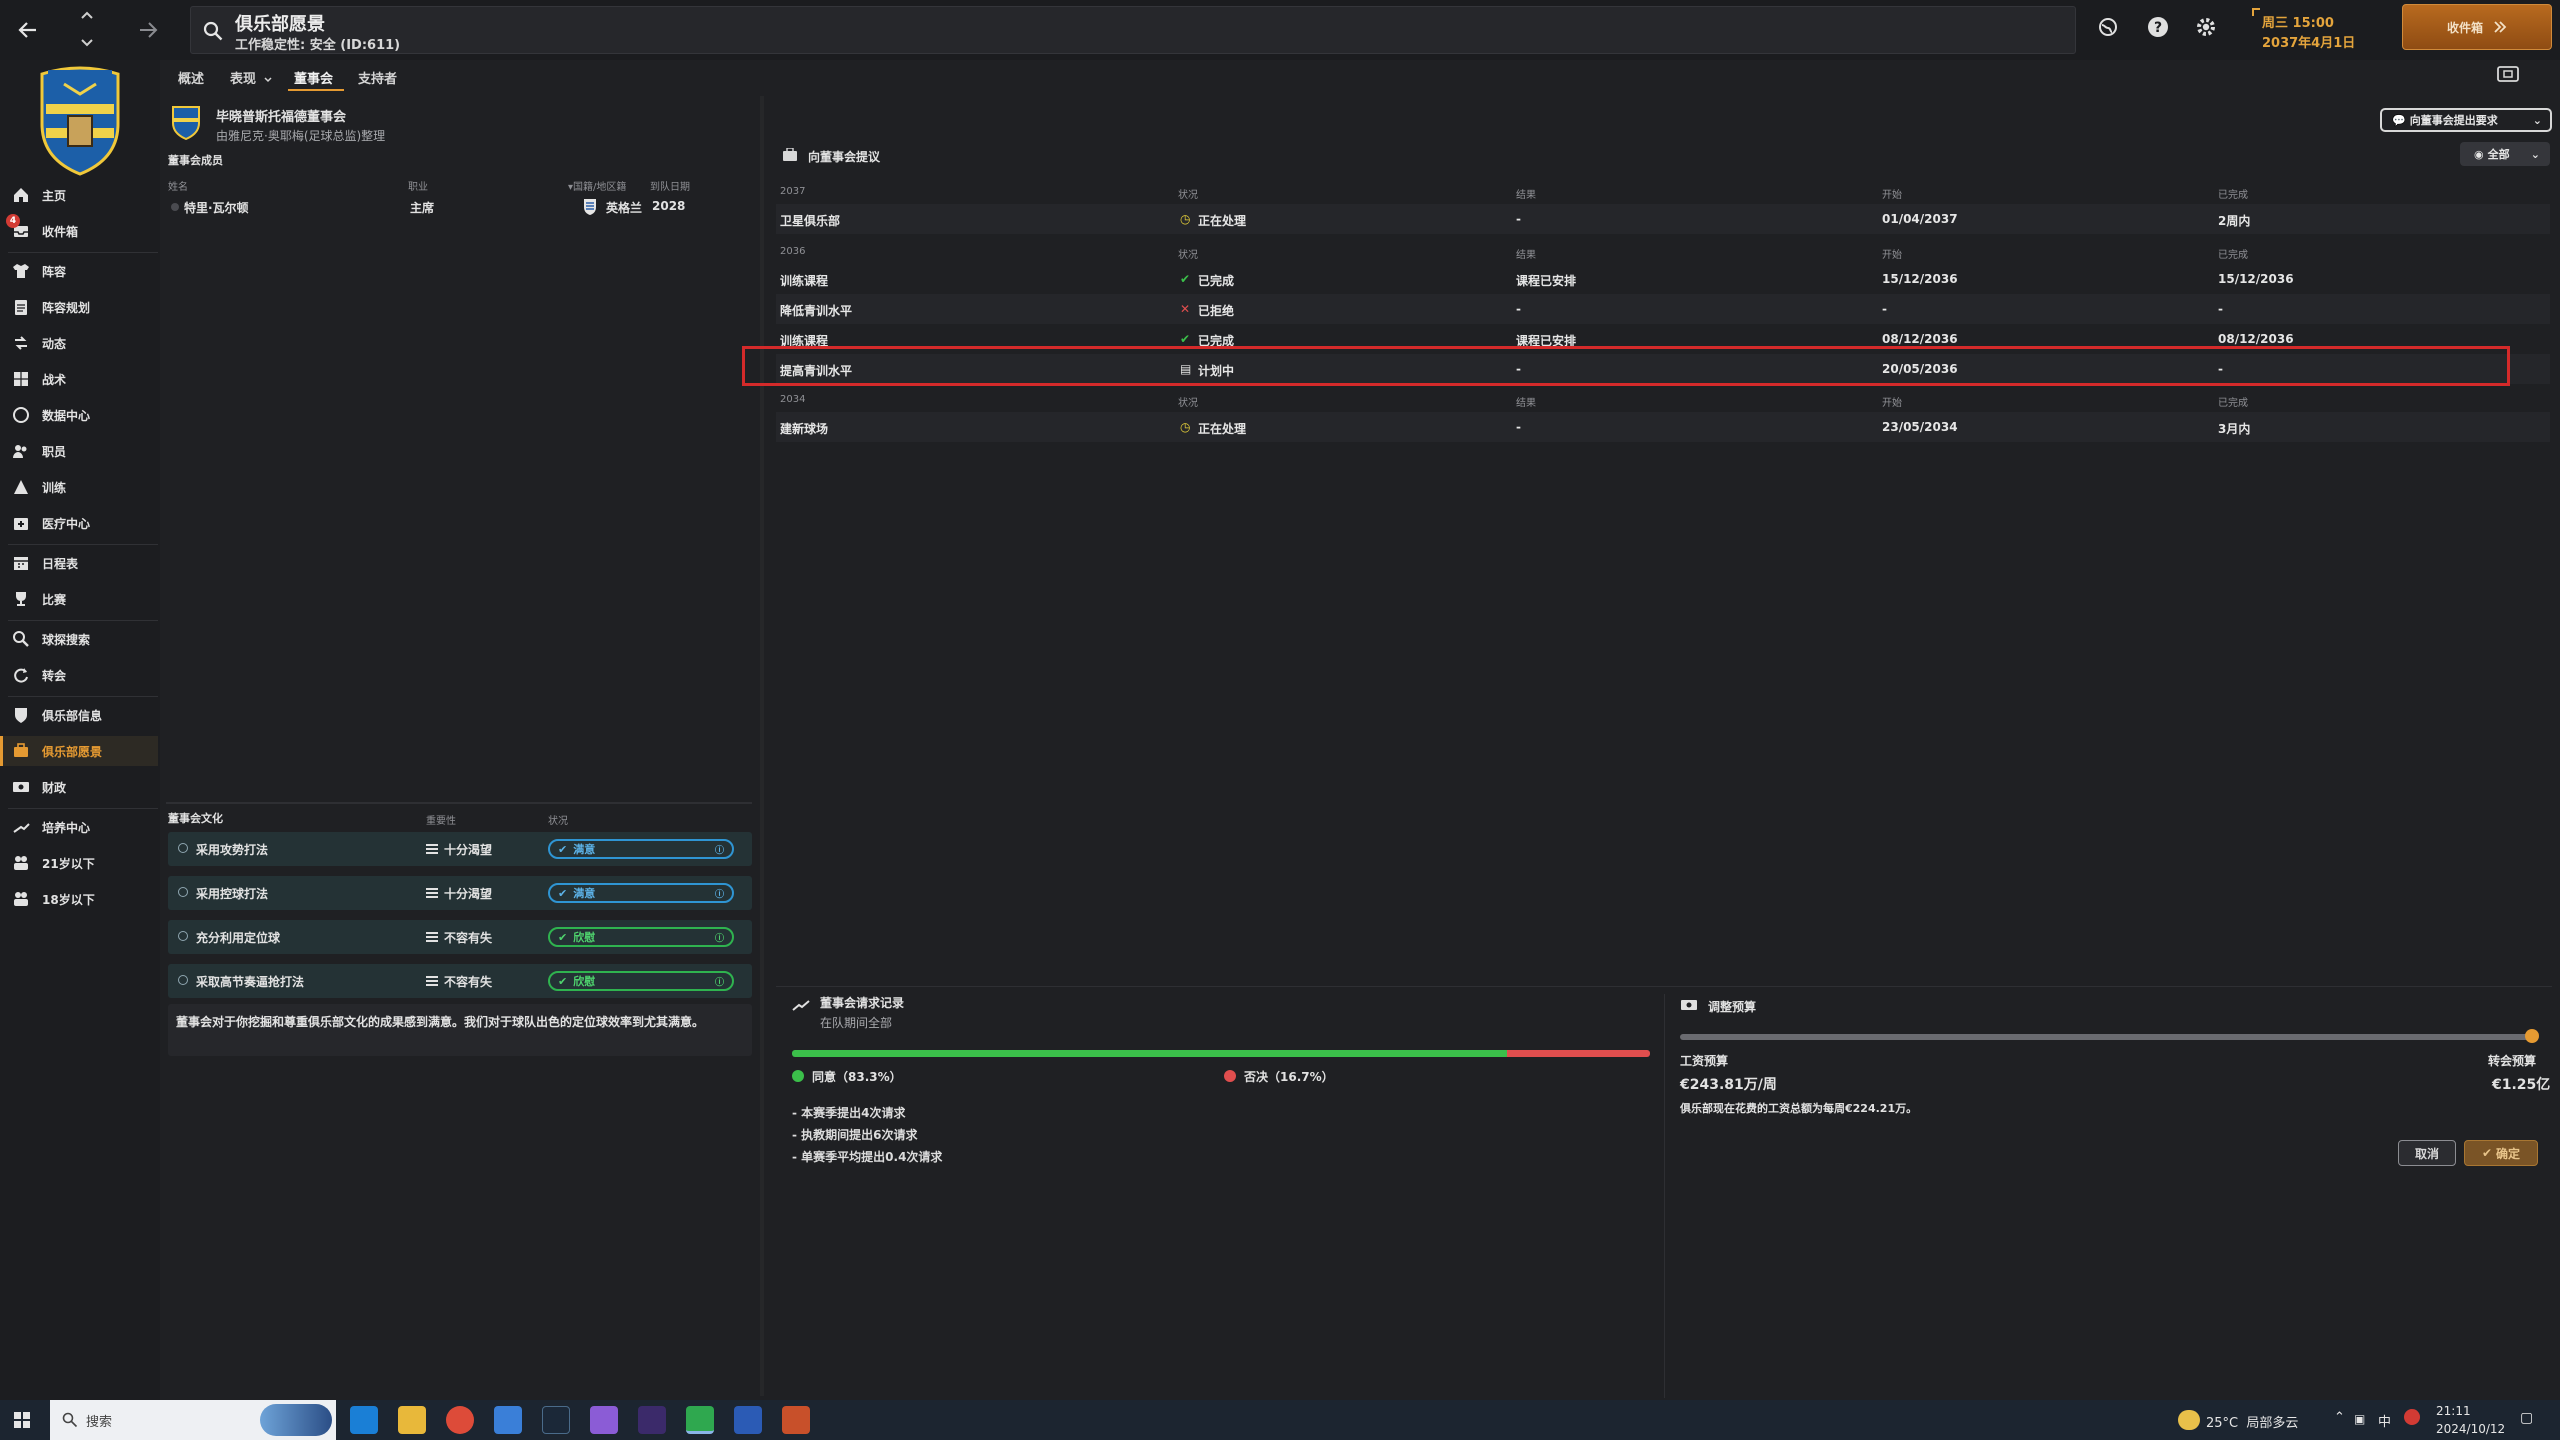  Describe the element at coordinates (804, 429) in the screenshot. I see `request-name: 建新球场` at that location.